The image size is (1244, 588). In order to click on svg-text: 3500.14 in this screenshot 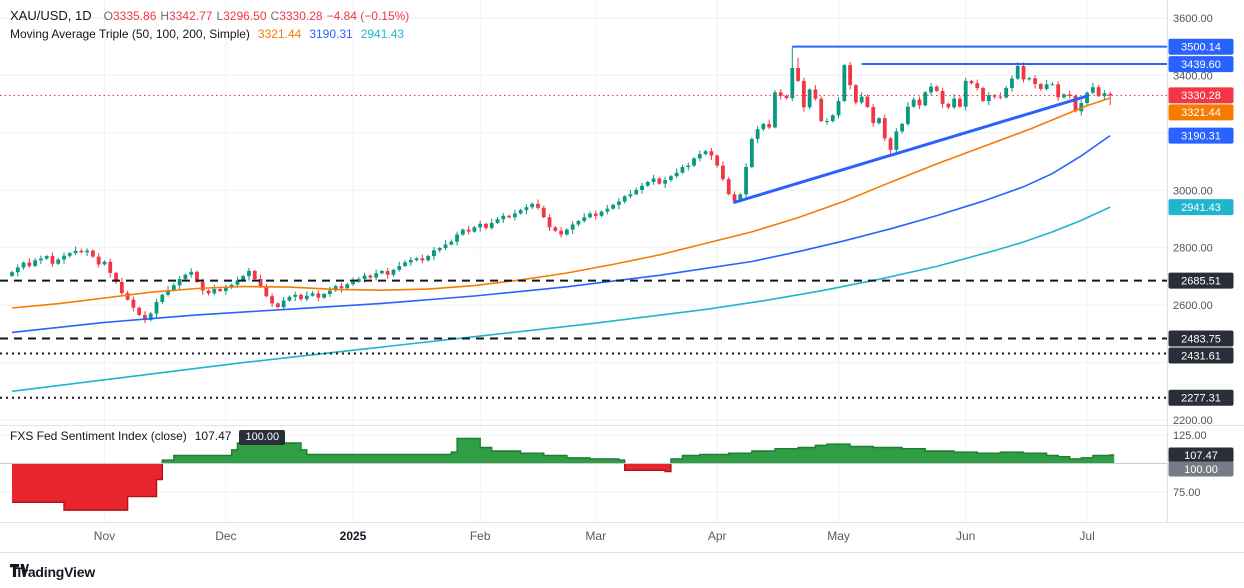, I will do `click(1201, 47)`.